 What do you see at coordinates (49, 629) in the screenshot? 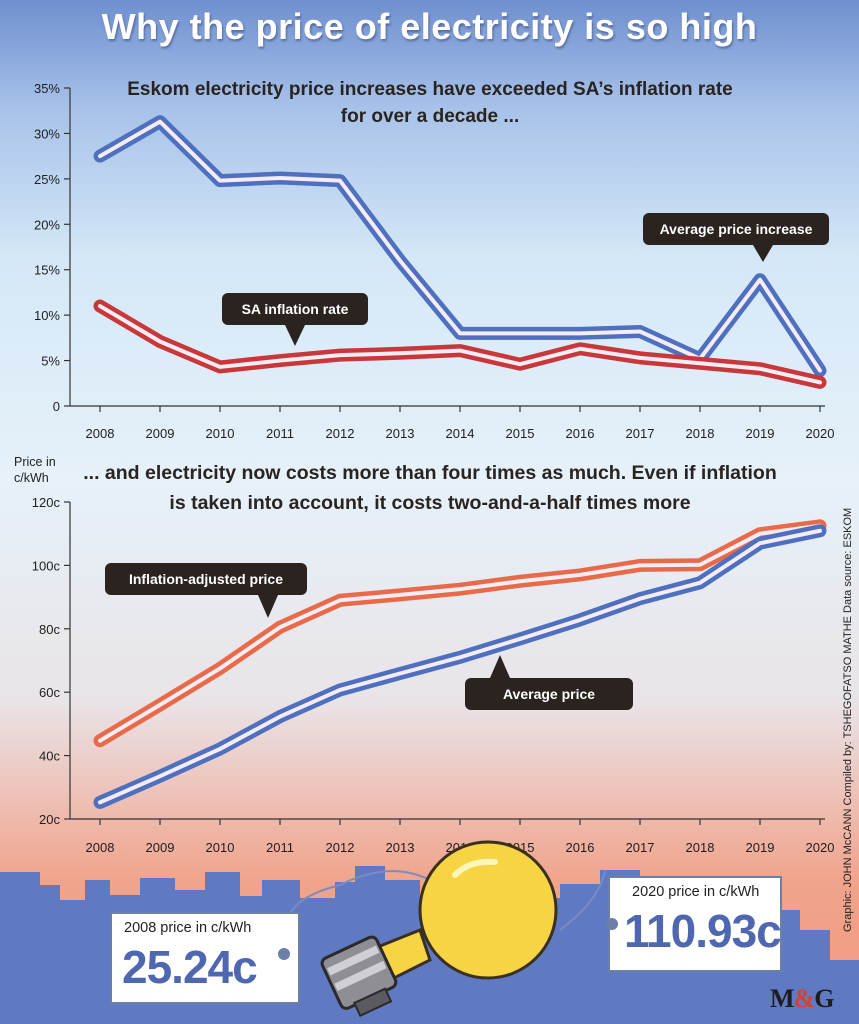
I see `y-tick-label: 80c` at bounding box center [49, 629].